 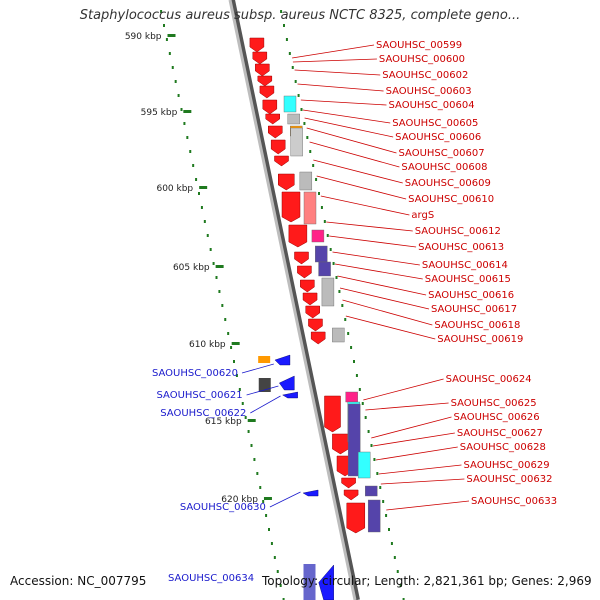 I want to click on scale-label: 615 kbp, so click(x=223, y=422).